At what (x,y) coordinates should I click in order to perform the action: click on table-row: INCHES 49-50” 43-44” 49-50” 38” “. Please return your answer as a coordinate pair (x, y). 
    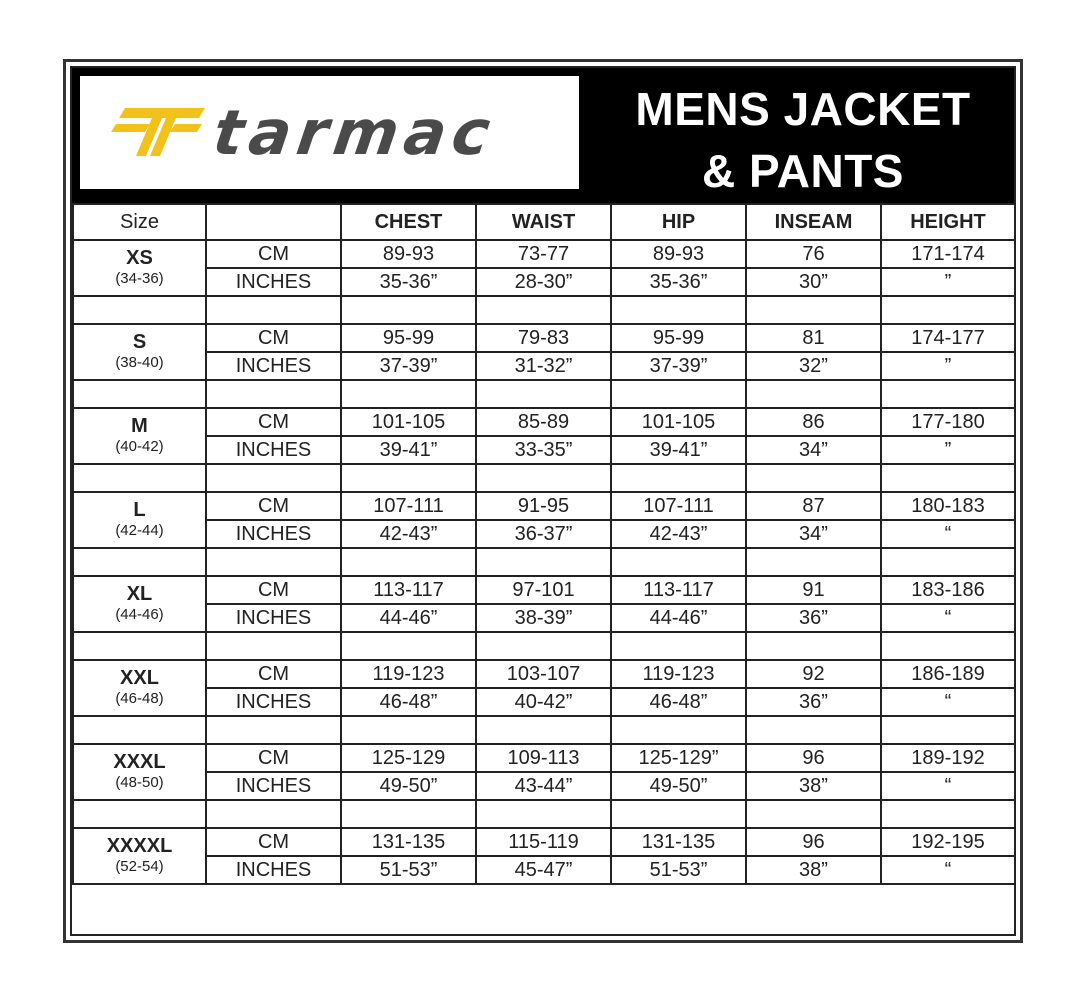
    Looking at the image, I should click on (544, 786).